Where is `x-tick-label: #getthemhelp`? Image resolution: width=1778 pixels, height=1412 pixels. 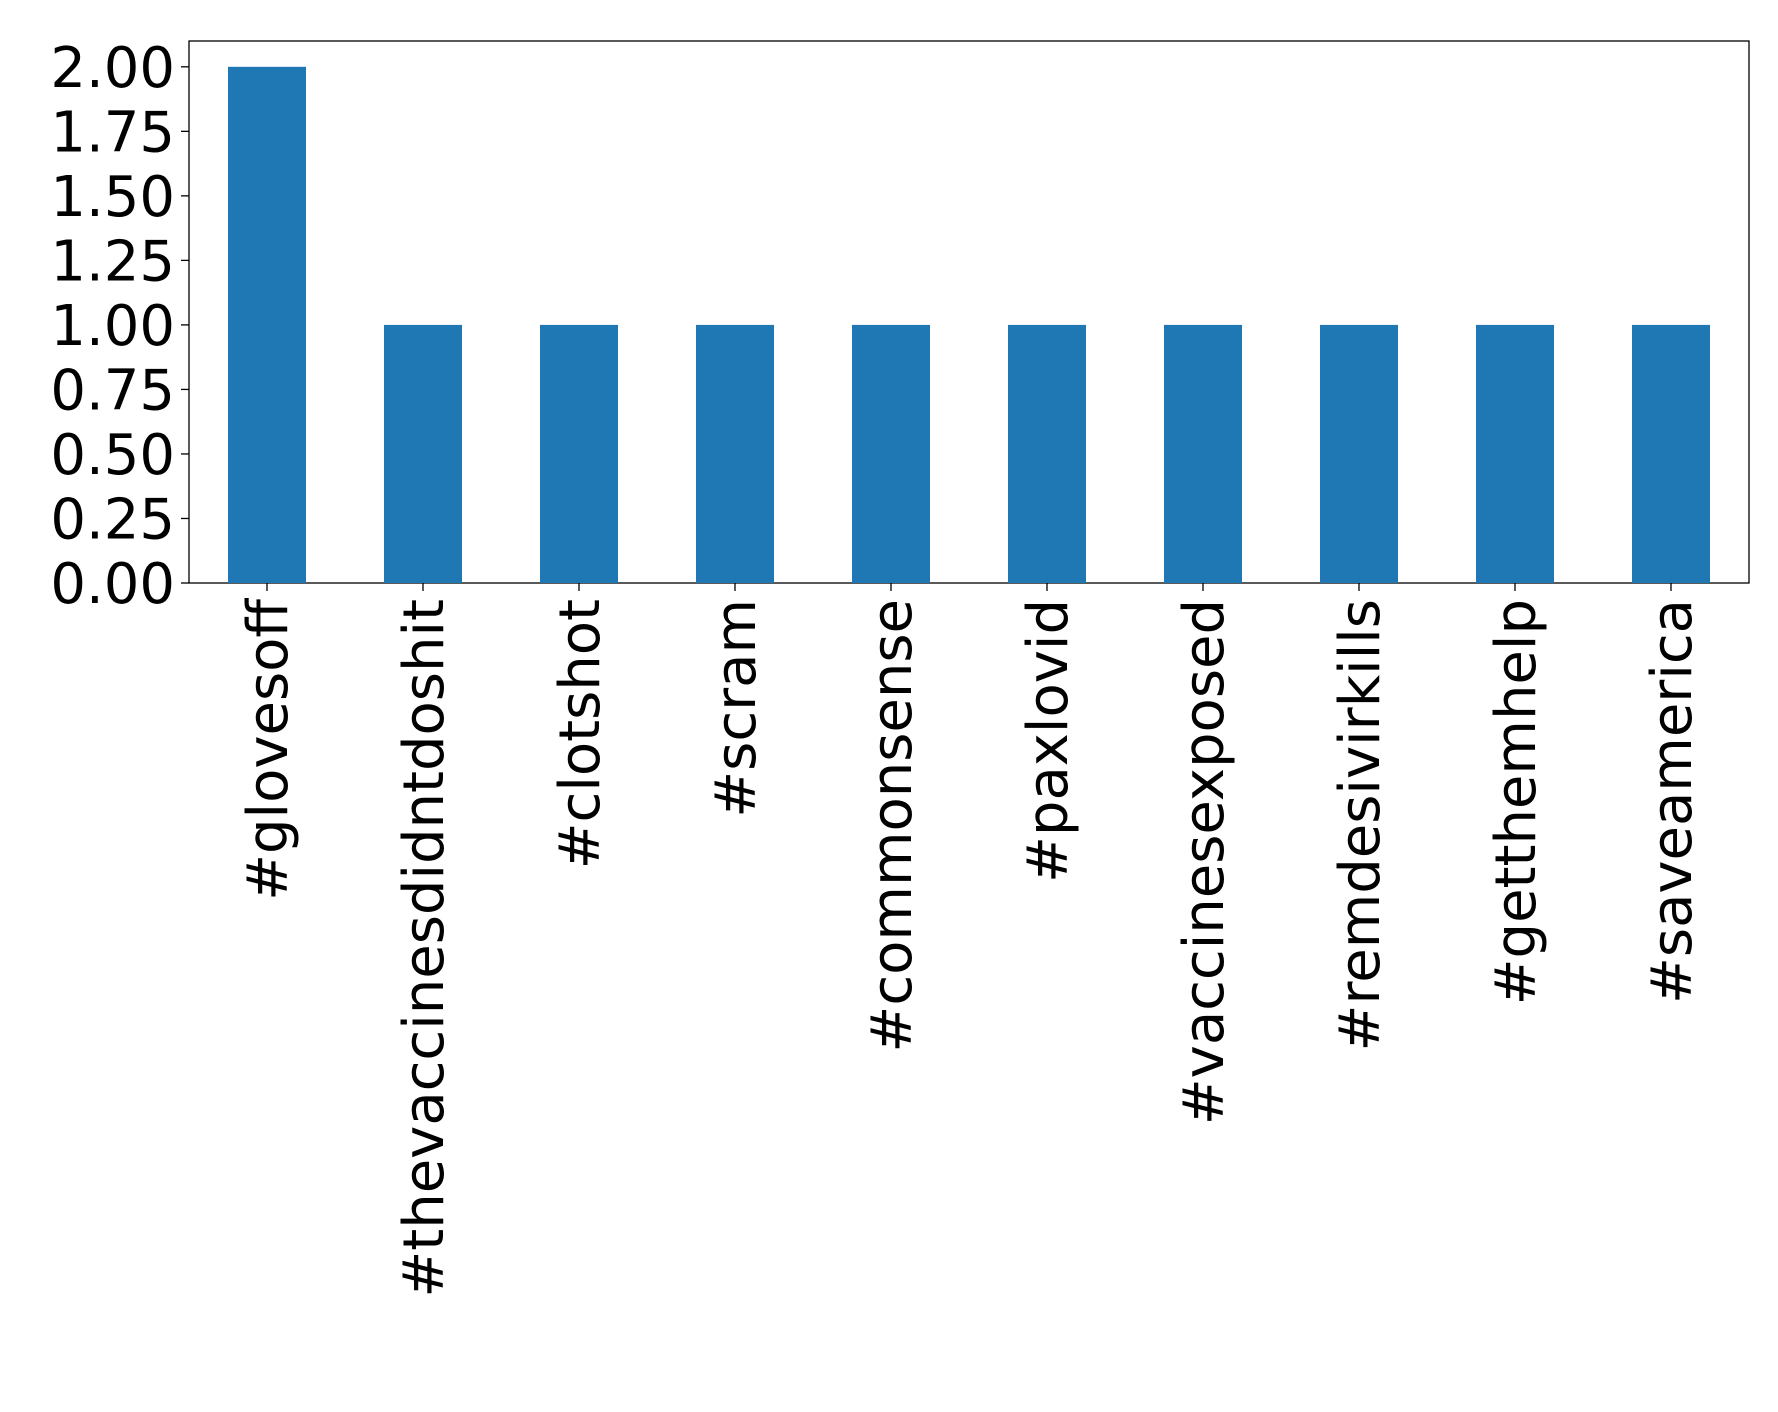
x-tick-label: #getthemhelp is located at coordinates (1516, 802).